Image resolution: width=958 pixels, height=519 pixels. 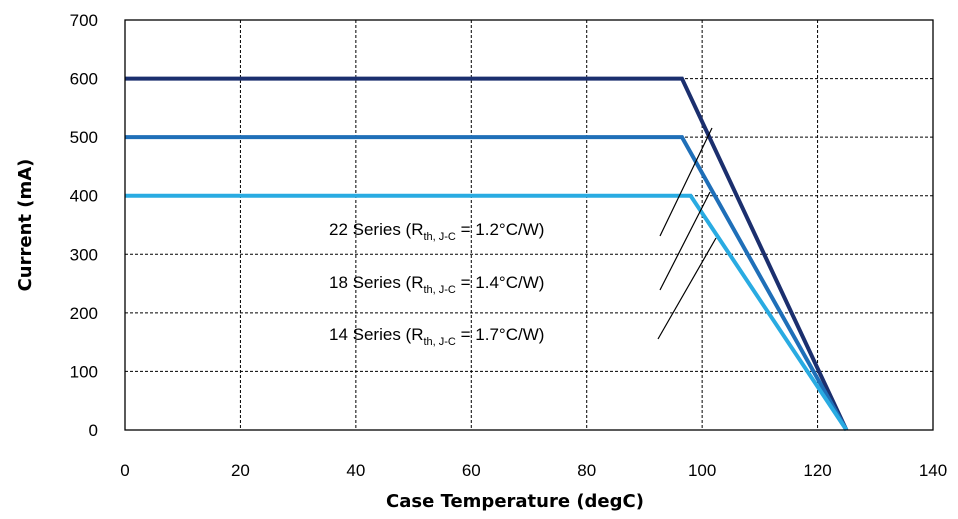 What do you see at coordinates (84, 79) in the screenshot?
I see `y-tick-label: 600` at bounding box center [84, 79].